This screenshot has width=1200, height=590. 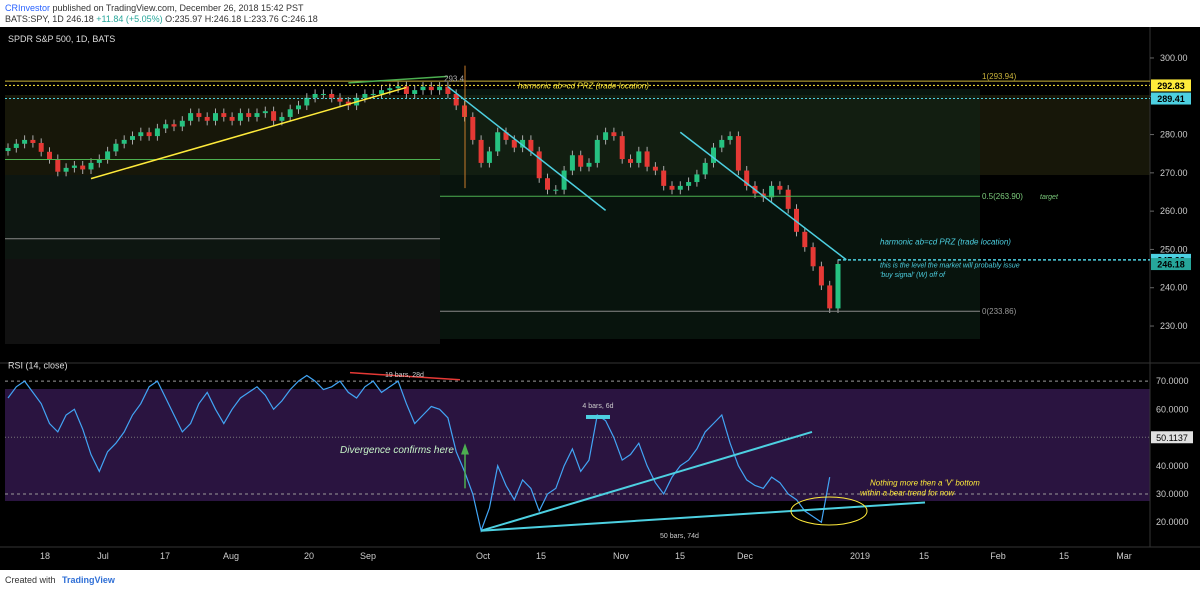 I want to click on price-pane-title: SPDR S&P 500, 1D, BATS, so click(x=61, y=39).